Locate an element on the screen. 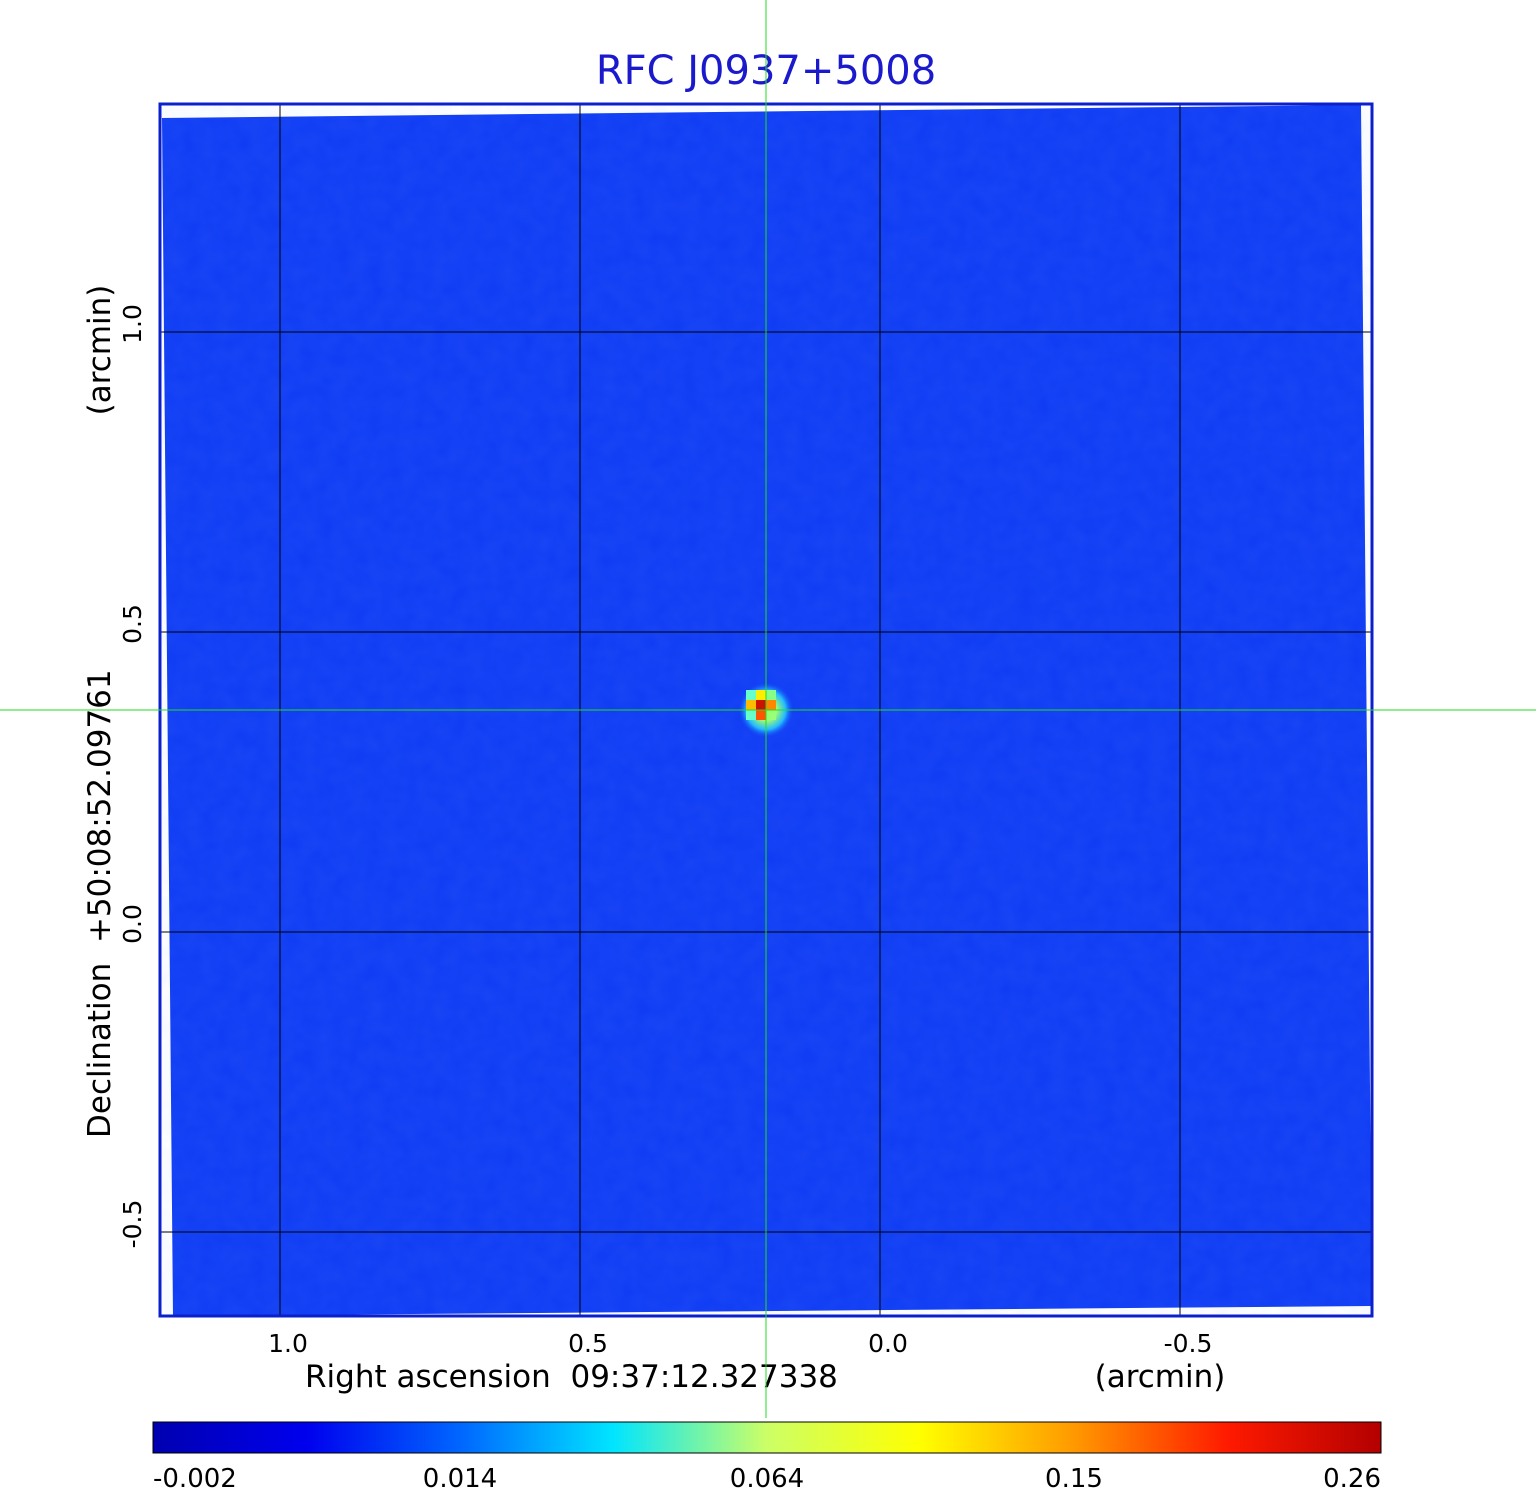  y-tick-label: -0.5 is located at coordinates (132, 1224).